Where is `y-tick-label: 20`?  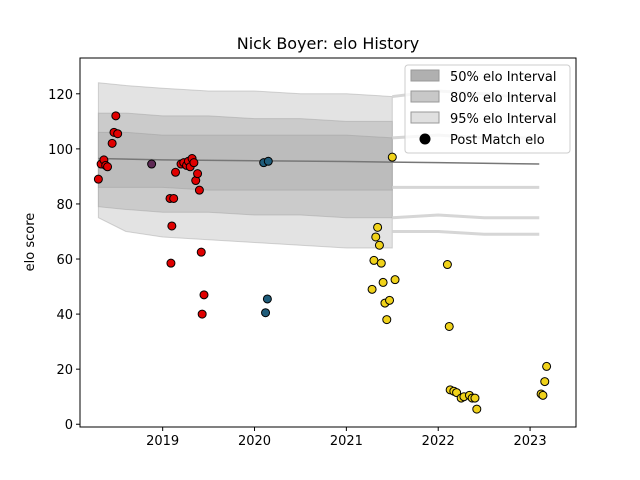 y-tick-label: 20 is located at coordinates (64, 370).